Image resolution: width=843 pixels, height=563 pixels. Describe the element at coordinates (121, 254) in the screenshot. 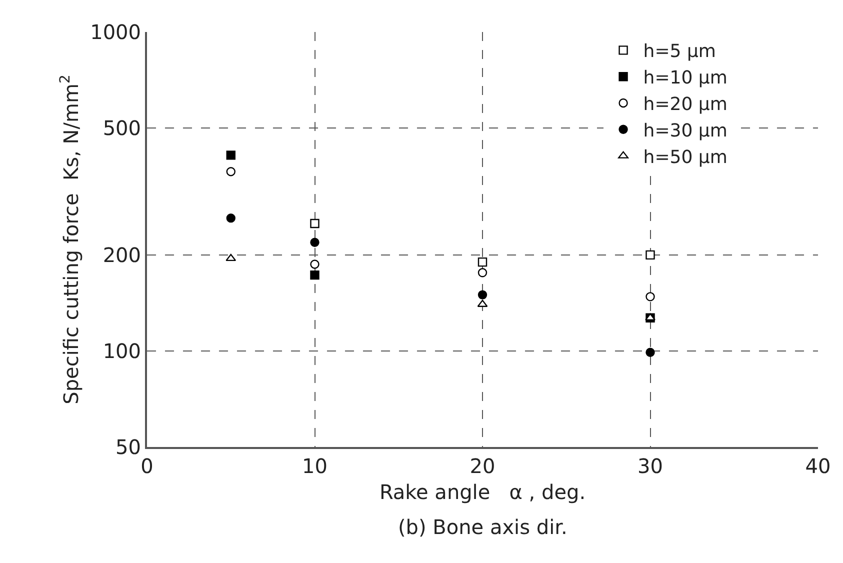

I see `y-tick-label: 200` at that location.